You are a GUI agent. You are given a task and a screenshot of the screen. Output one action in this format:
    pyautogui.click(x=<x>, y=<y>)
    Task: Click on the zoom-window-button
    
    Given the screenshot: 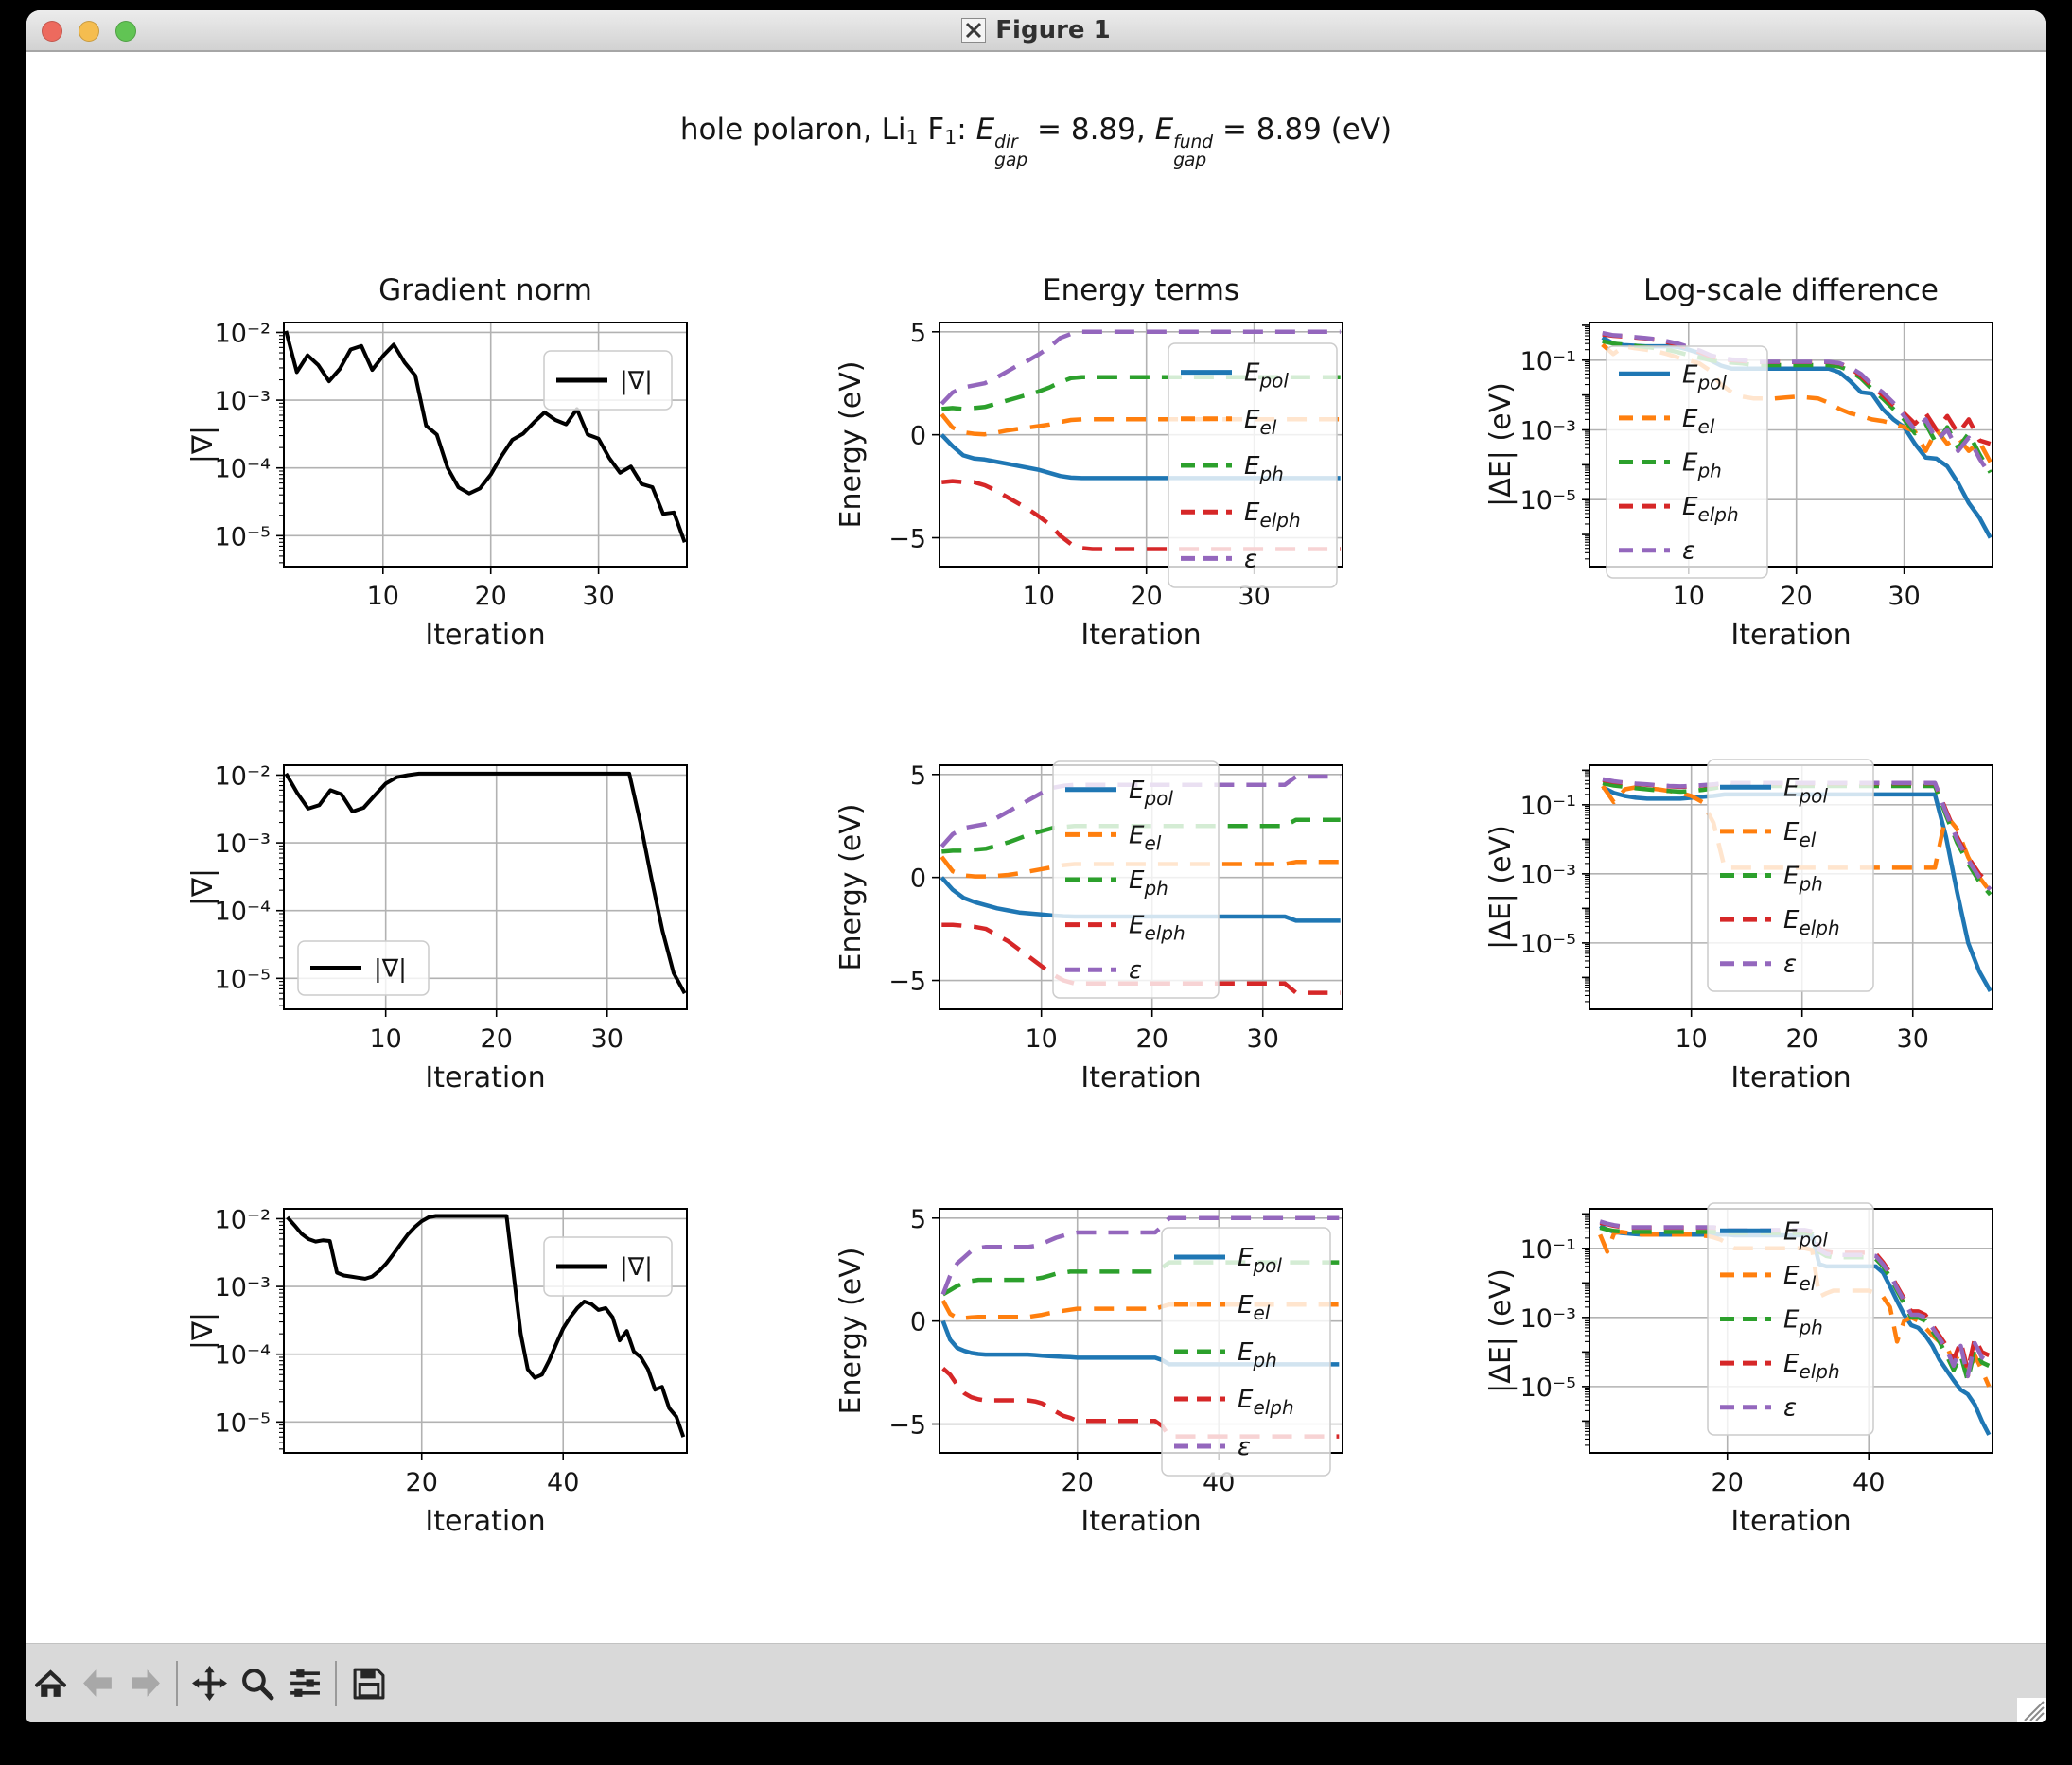 What is the action you would take?
    pyautogui.click(x=125, y=31)
    